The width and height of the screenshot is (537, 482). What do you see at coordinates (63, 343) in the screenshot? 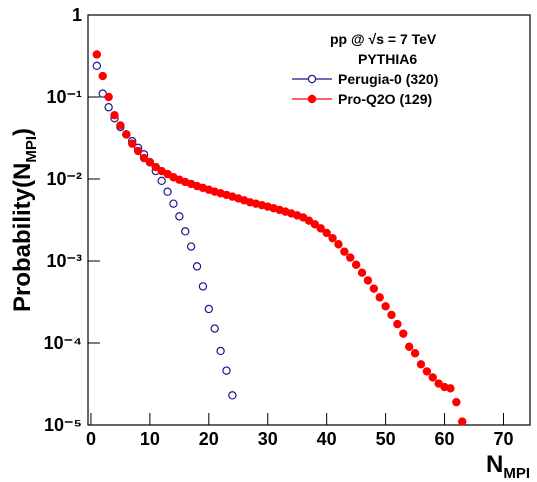
I see `y-tick-label: 10⁻⁴` at bounding box center [63, 343].